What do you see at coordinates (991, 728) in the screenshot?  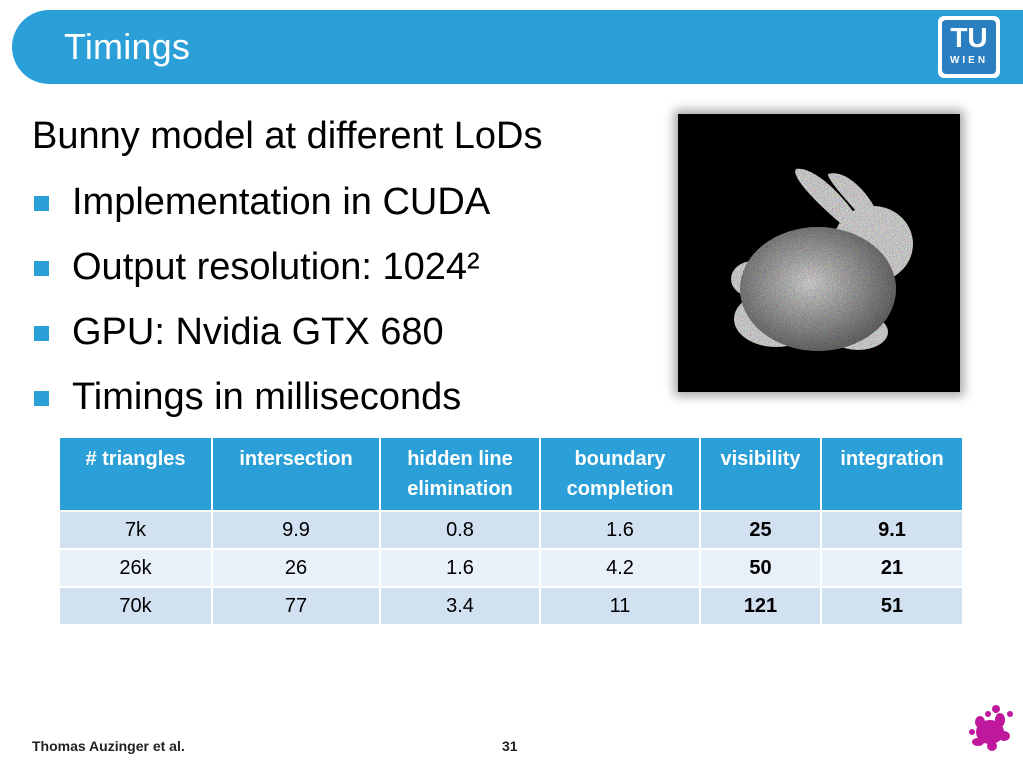 I see `paint-splat-icon` at bounding box center [991, 728].